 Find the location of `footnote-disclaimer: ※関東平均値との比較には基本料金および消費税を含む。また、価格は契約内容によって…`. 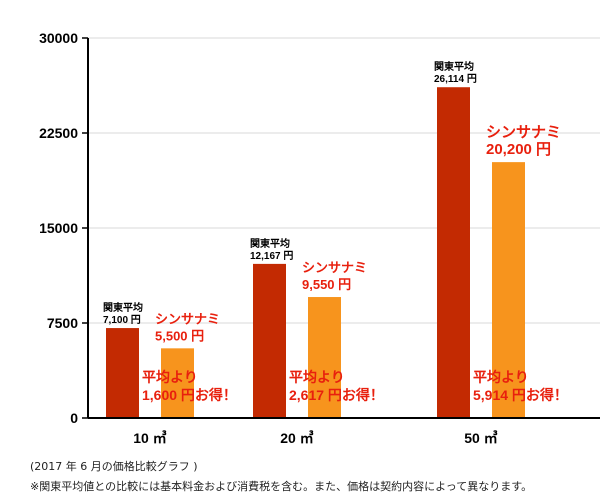

footnote-disclaimer: ※関東平均値との比較には基本料金および消費税を含む。また、価格は契約内容によって… is located at coordinates (281, 486).